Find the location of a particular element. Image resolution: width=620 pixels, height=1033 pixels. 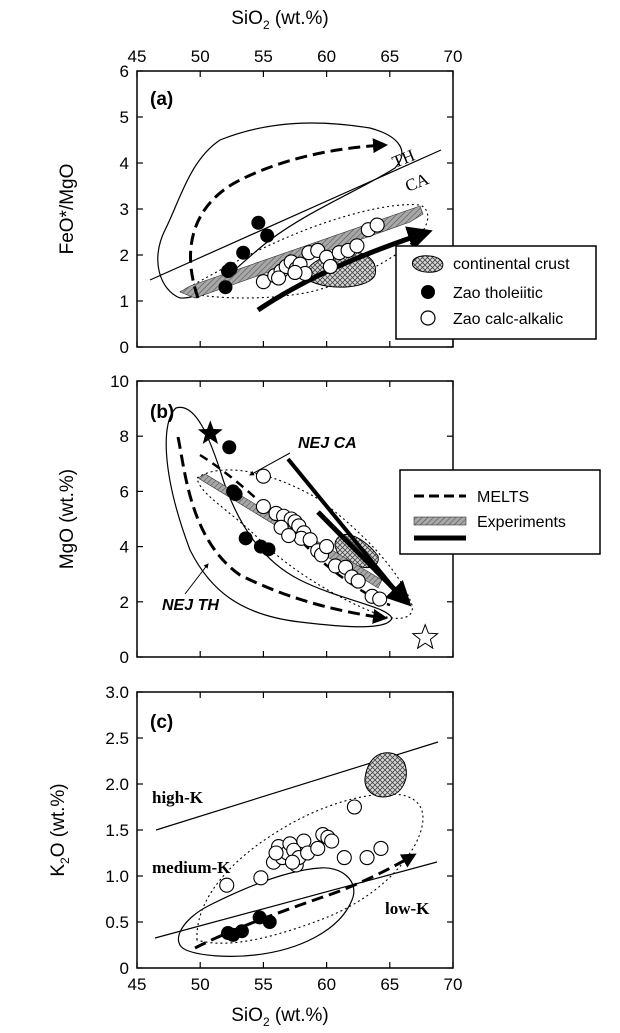

high-k-label: high-K is located at coordinates (178, 797).